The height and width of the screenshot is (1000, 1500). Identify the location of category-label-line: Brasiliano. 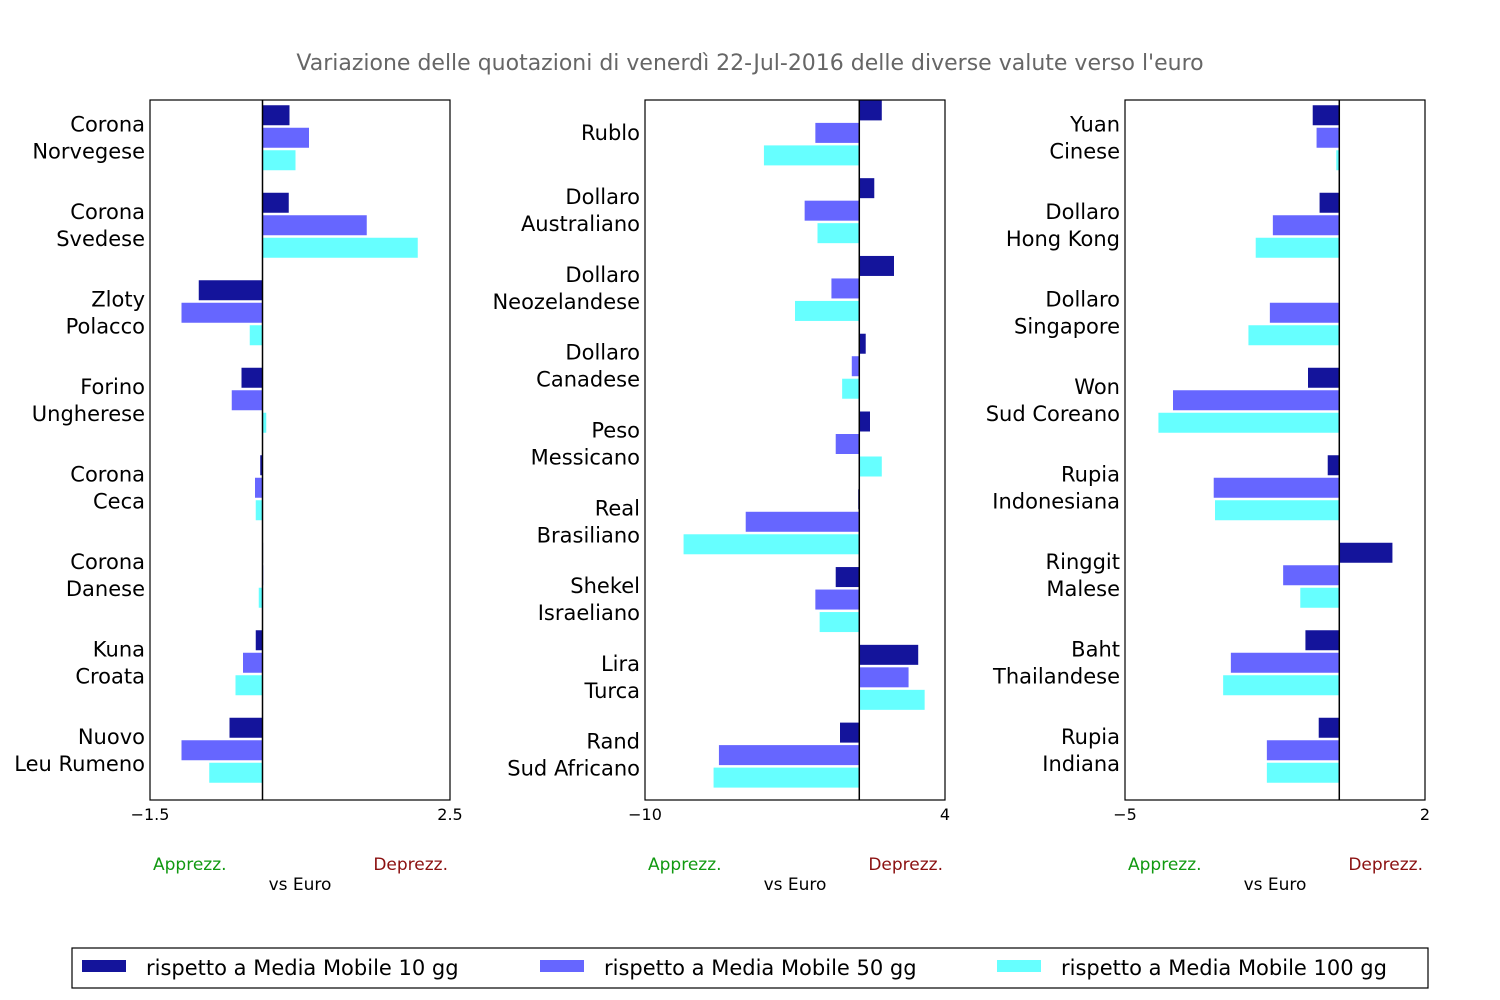
(588, 535).